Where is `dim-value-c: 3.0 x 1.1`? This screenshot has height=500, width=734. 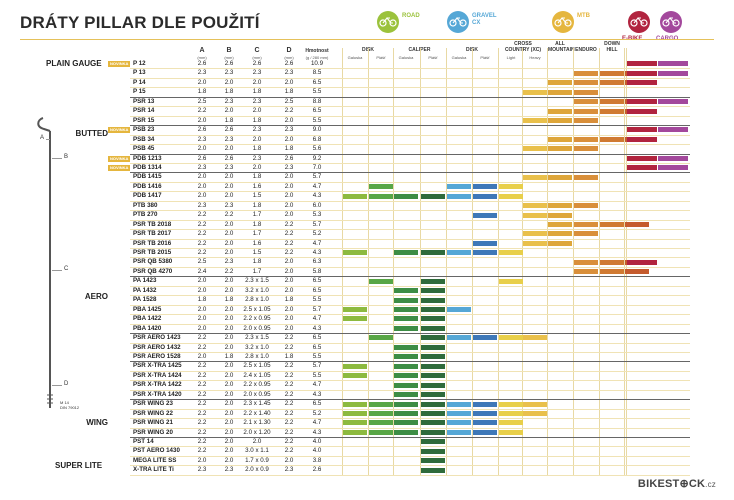
dim-value-c: 3.0 x 1.1 is located at coordinates (257, 451).